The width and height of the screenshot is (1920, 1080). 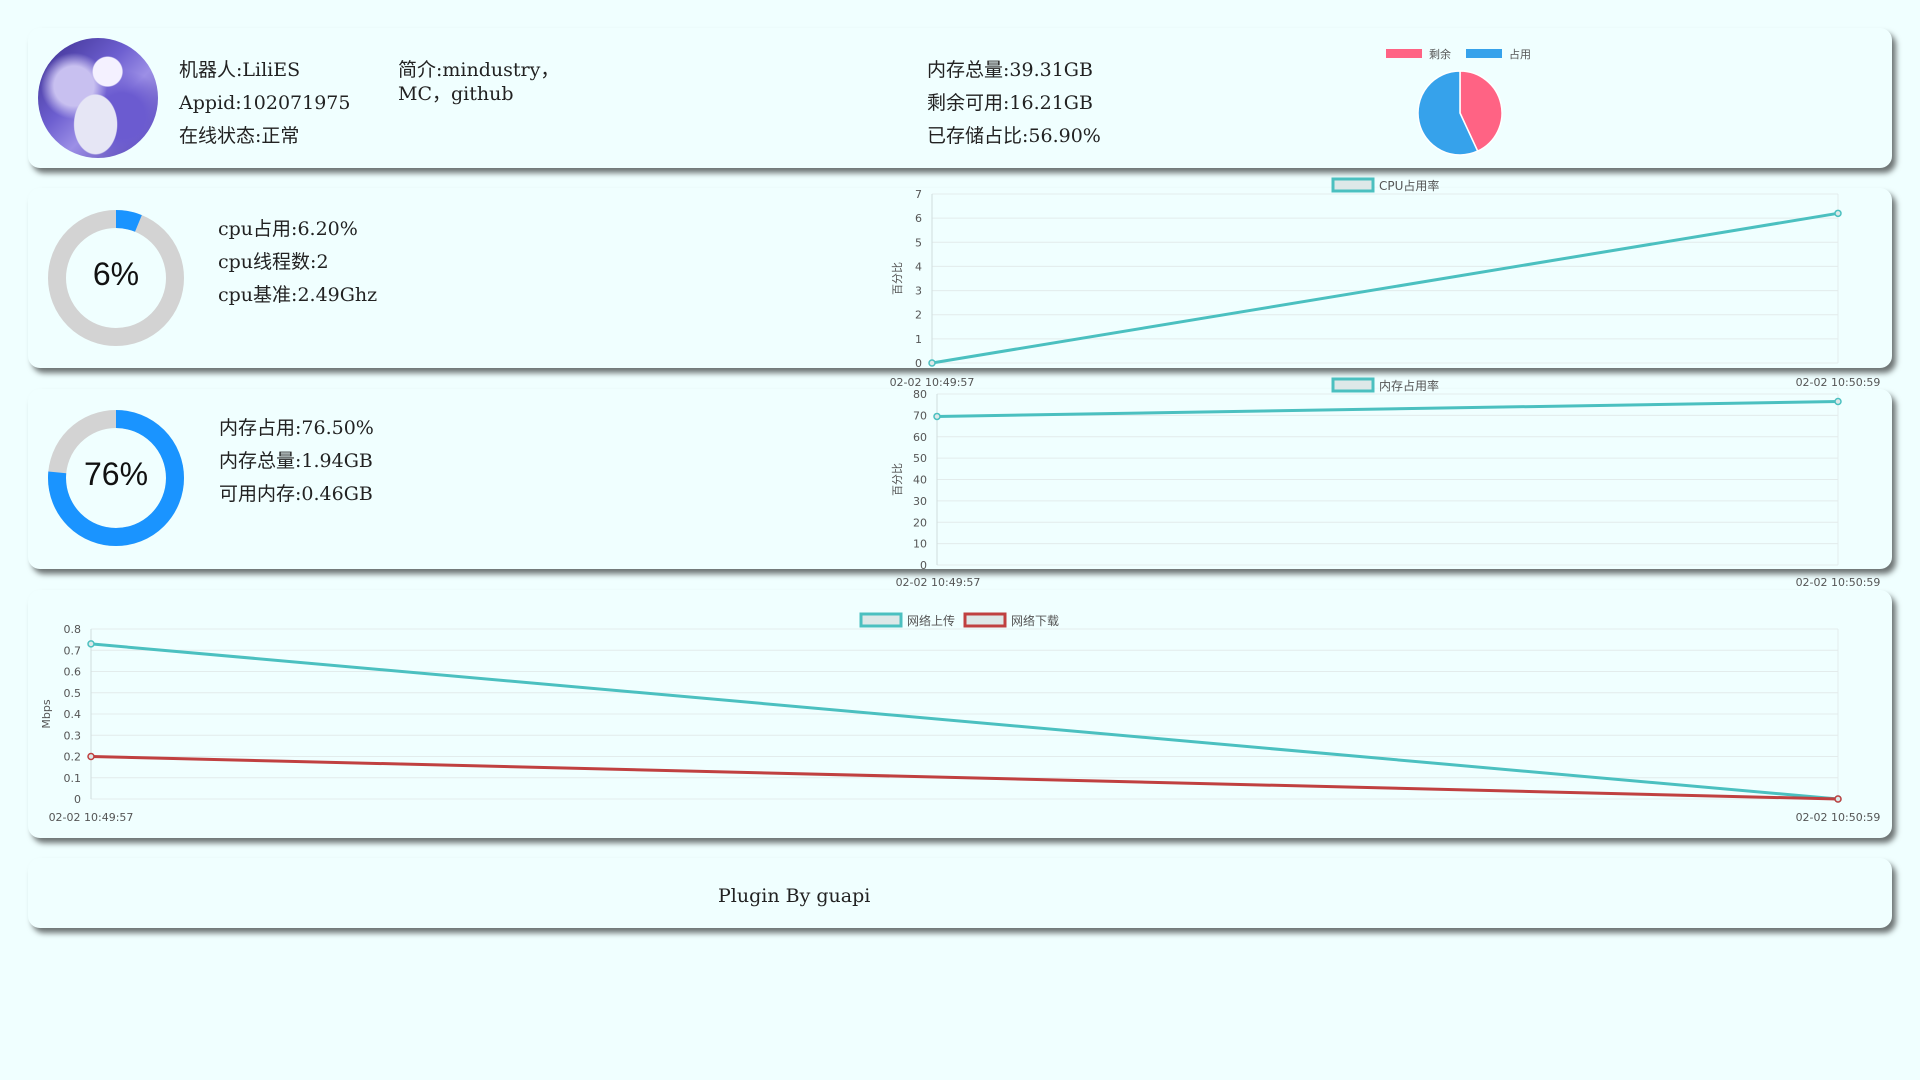 What do you see at coordinates (960, 893) in the screenshot?
I see `footer-card: Plugin By guapi` at bounding box center [960, 893].